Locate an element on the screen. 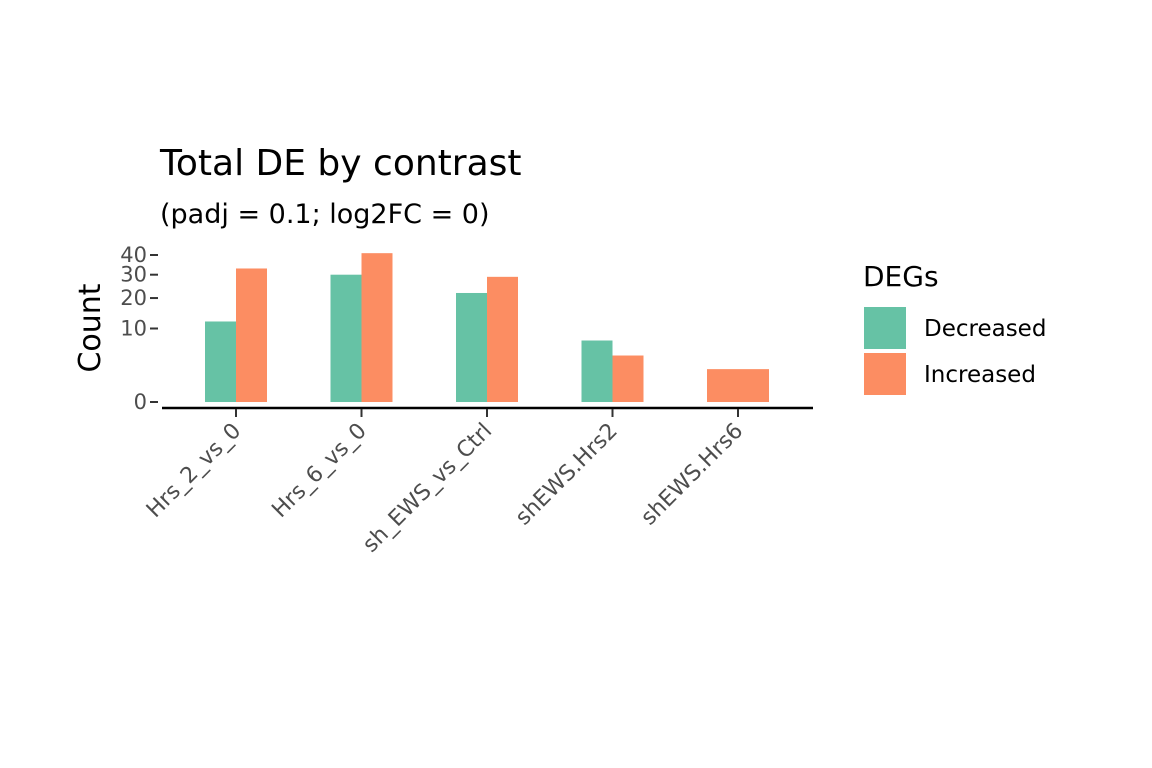 This screenshot has width=1152, height=768. y-tick-label: 10 is located at coordinates (133, 329).